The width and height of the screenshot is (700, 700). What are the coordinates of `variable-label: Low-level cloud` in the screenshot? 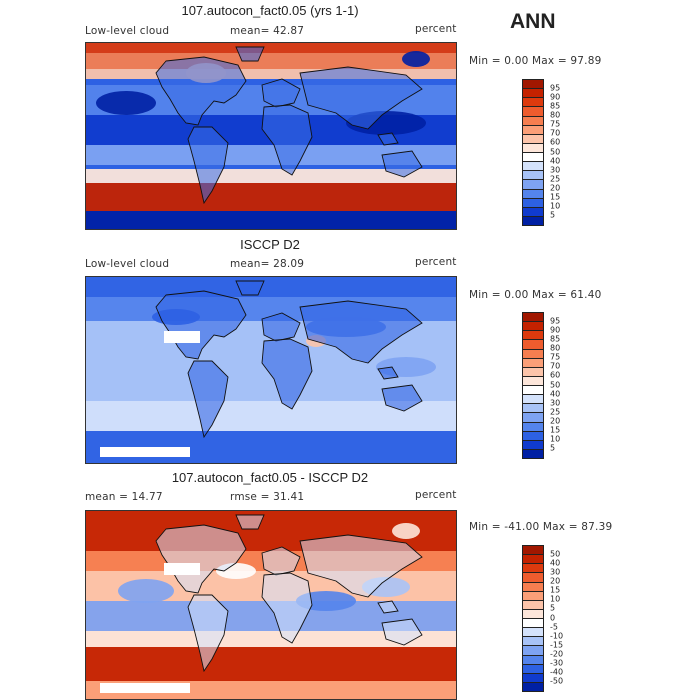 It's located at (127, 264).